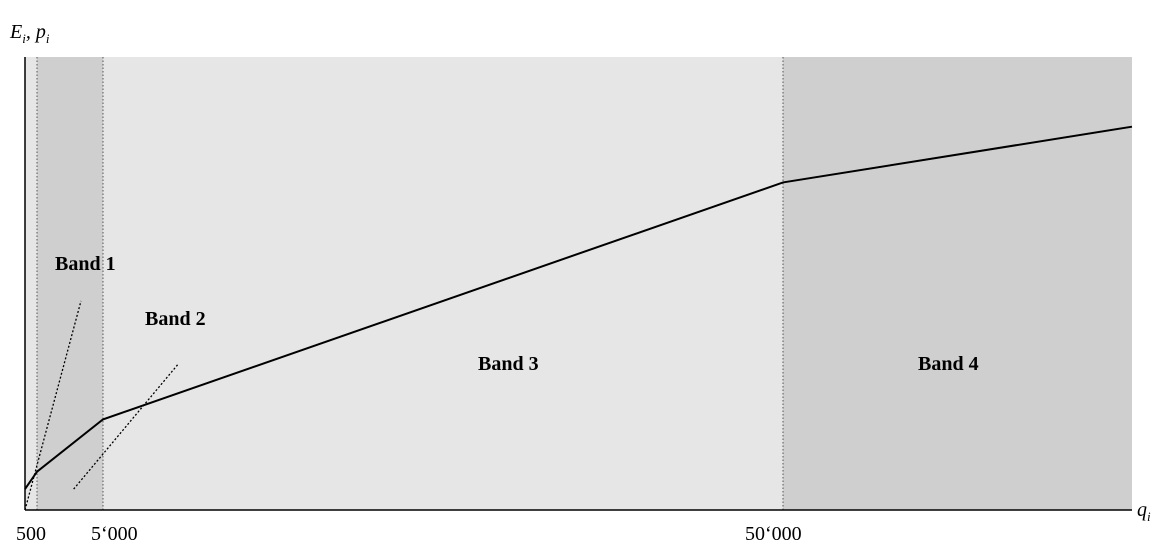  Describe the element at coordinates (114, 534) in the screenshot. I see `x-tick-label-5000: 5‘000` at that location.